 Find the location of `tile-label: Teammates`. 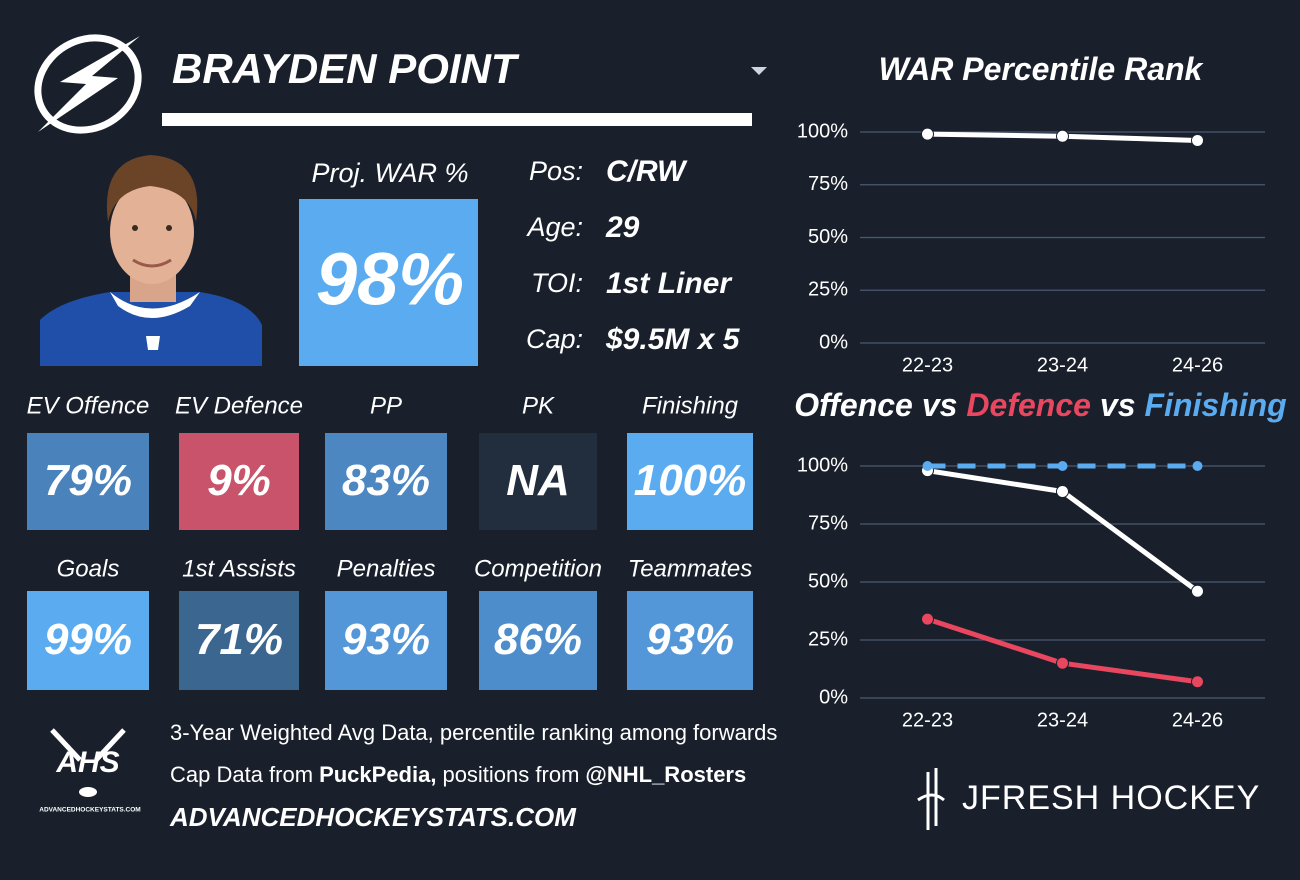

tile-label: Teammates is located at coordinates (690, 568).